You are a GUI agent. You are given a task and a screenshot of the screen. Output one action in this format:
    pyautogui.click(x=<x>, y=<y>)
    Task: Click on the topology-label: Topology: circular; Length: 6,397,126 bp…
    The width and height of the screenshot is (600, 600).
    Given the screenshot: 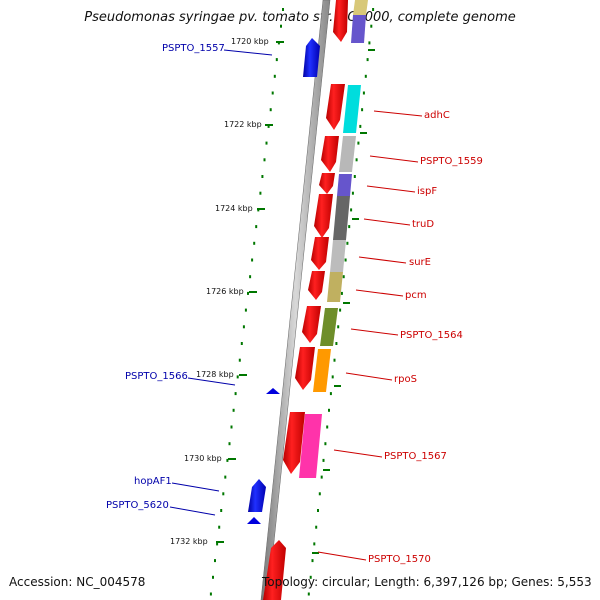 What is the action you would take?
    pyautogui.click(x=427, y=582)
    